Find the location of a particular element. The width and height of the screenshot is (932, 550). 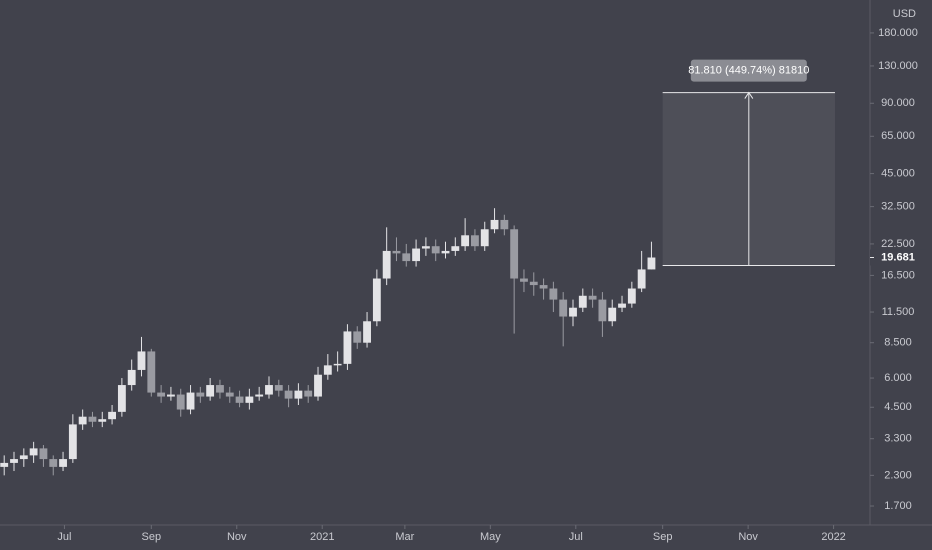

y-tick-label: 2.300 is located at coordinates (898, 475).